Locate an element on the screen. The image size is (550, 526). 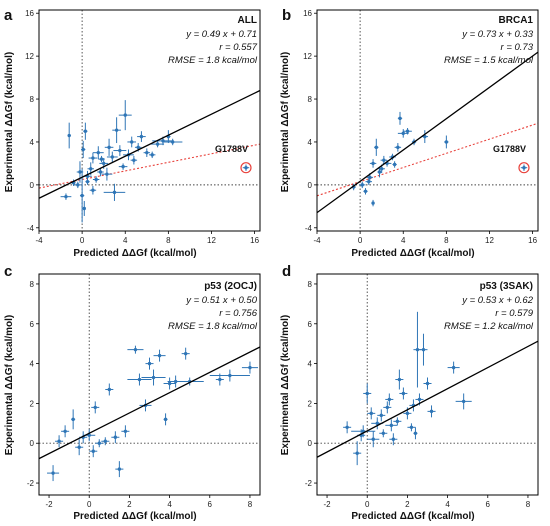
y-tick-label: 6 is located at coordinates (310, 324).